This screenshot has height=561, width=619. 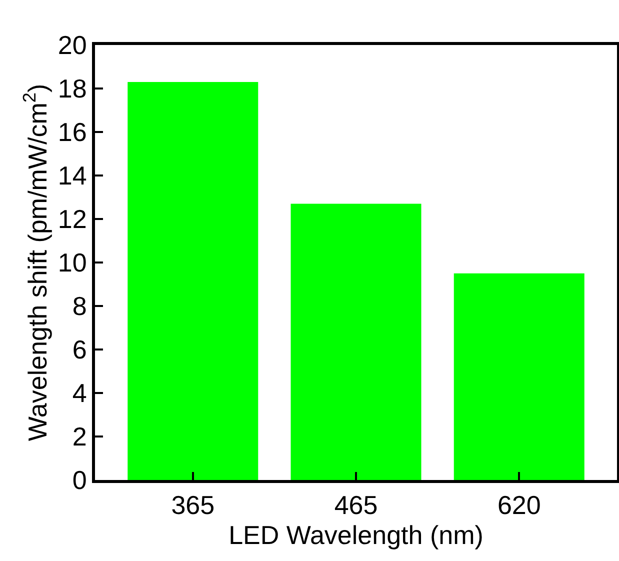 What do you see at coordinates (356, 535) in the screenshot?
I see `x-axis-title: LED Wavelength (nm)` at bounding box center [356, 535].